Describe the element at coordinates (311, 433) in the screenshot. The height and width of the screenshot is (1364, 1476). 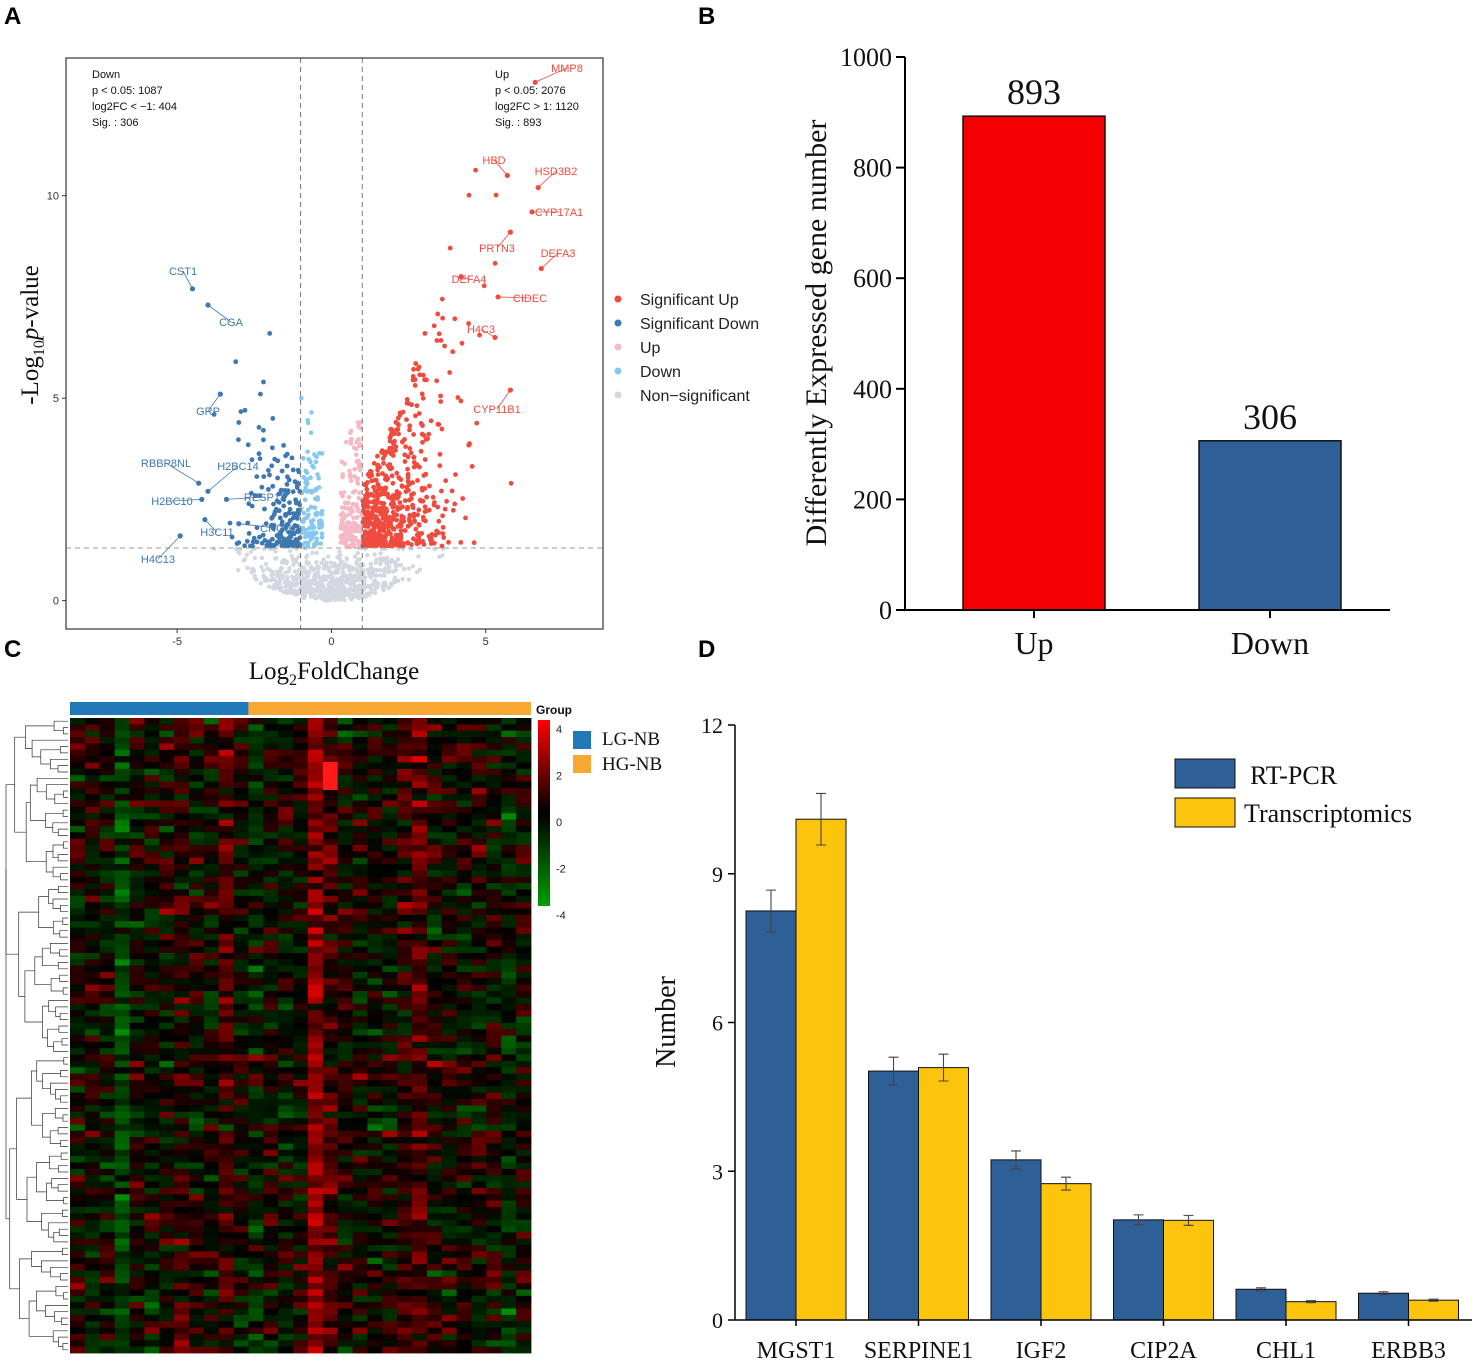
I see `down-point` at that location.